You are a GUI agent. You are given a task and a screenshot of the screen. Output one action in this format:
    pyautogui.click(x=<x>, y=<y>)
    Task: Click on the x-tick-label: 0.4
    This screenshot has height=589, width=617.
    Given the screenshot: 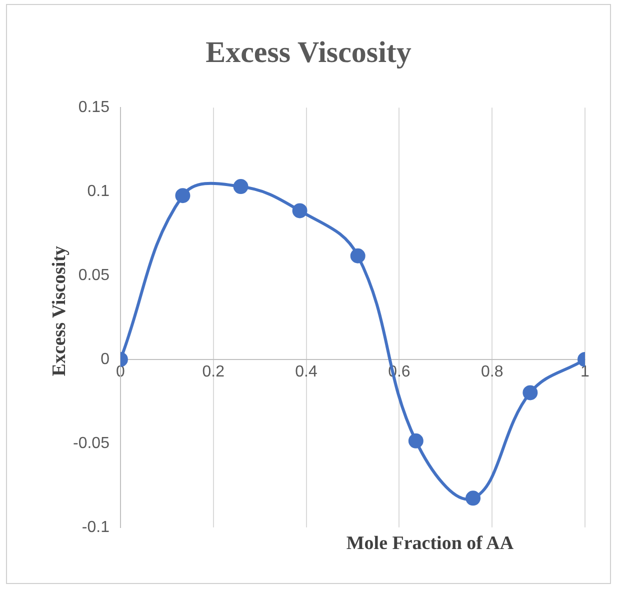 What is the action you would take?
    pyautogui.click(x=306, y=371)
    